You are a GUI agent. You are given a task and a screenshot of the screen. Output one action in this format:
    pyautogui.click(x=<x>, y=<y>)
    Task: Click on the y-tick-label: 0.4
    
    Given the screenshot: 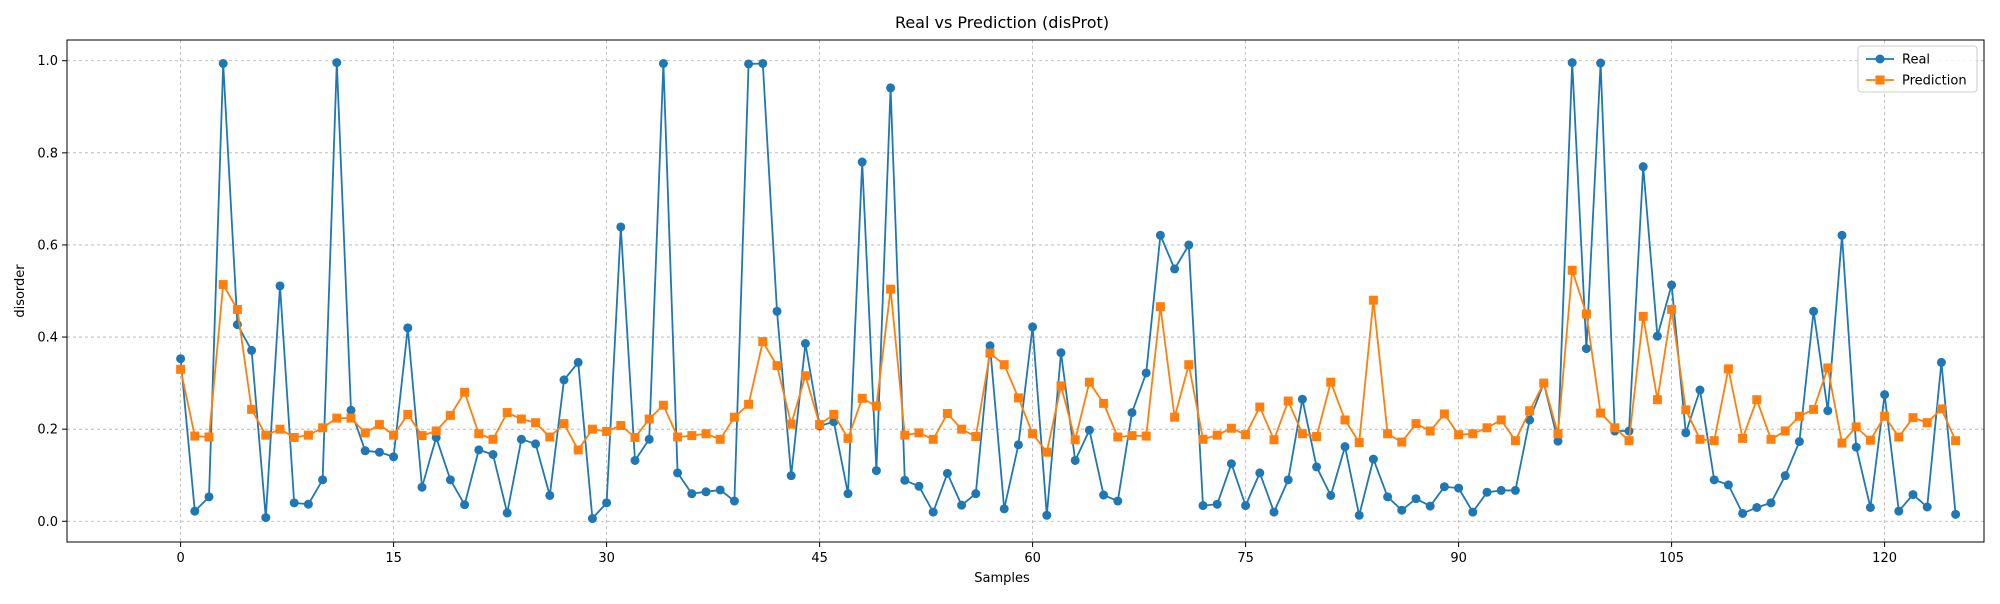 What is the action you would take?
    pyautogui.click(x=47, y=338)
    